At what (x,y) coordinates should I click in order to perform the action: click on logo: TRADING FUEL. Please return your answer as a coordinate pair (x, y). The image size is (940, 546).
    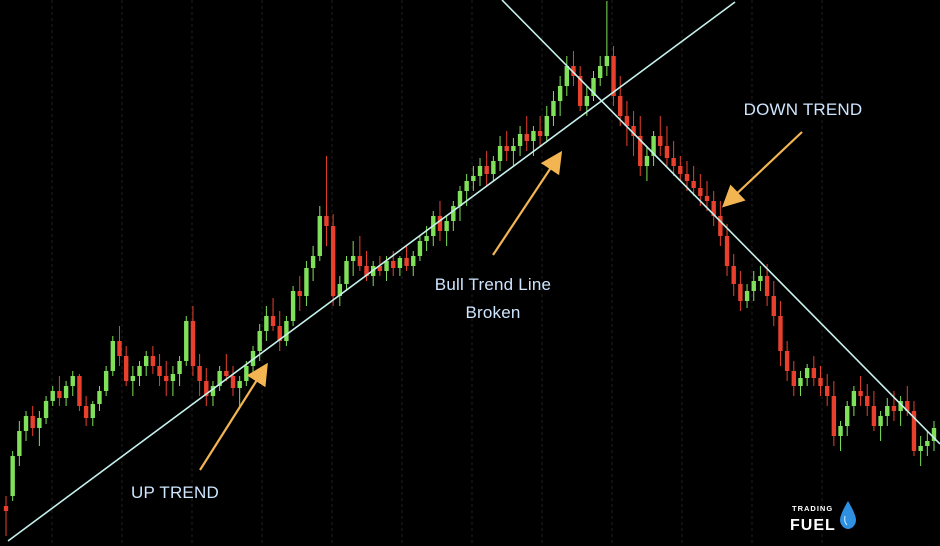
    Looking at the image, I should click on (823, 517).